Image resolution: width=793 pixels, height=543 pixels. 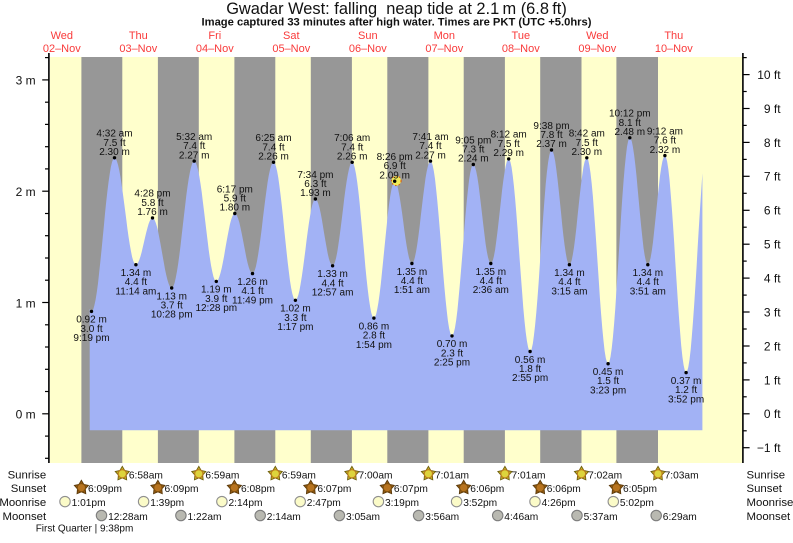 What do you see at coordinates (430, 137) in the screenshot?
I see `svg-text: 7:41 am` at bounding box center [430, 137].